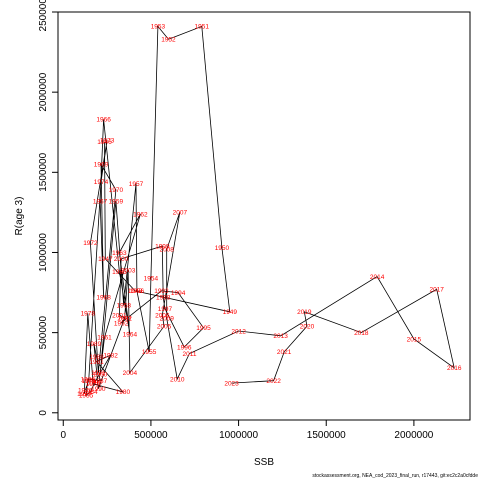 The width and height of the screenshot is (480, 480). I want to click on point-label-1965: 1965, so click(119, 272).